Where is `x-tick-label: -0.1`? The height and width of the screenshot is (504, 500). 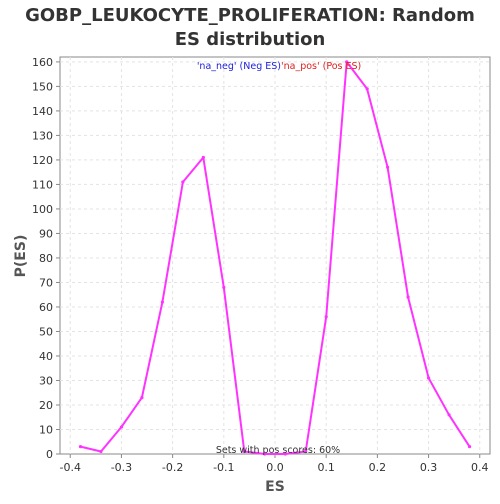
x-tick-label: -0.1 is located at coordinates (223, 467).